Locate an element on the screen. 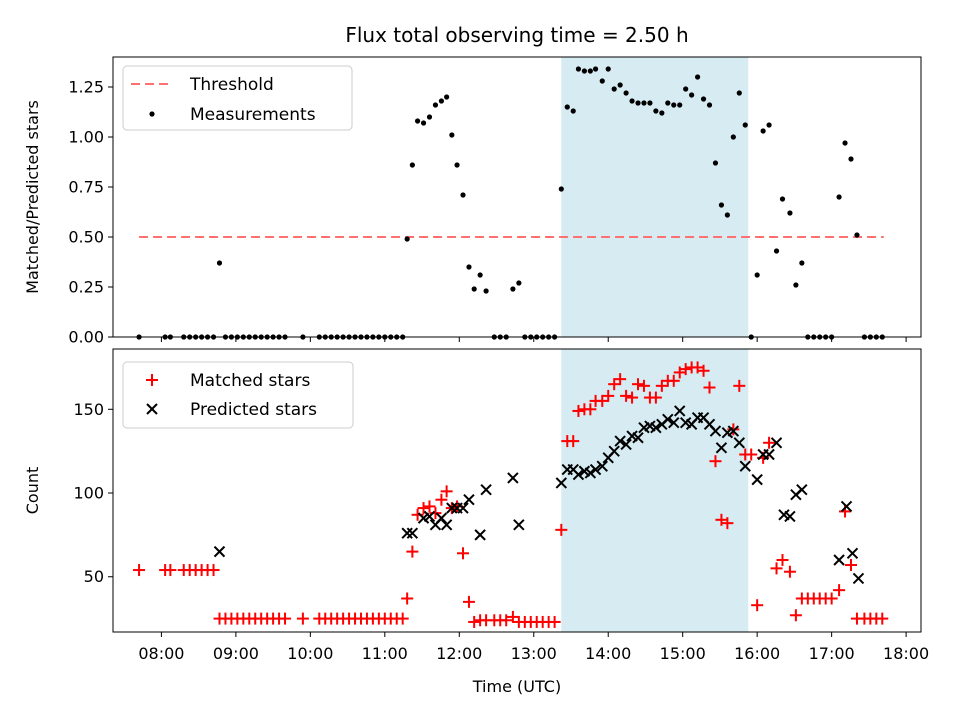 The width and height of the screenshot is (960, 720). x-tick-label: 16:00 is located at coordinates (757, 653).